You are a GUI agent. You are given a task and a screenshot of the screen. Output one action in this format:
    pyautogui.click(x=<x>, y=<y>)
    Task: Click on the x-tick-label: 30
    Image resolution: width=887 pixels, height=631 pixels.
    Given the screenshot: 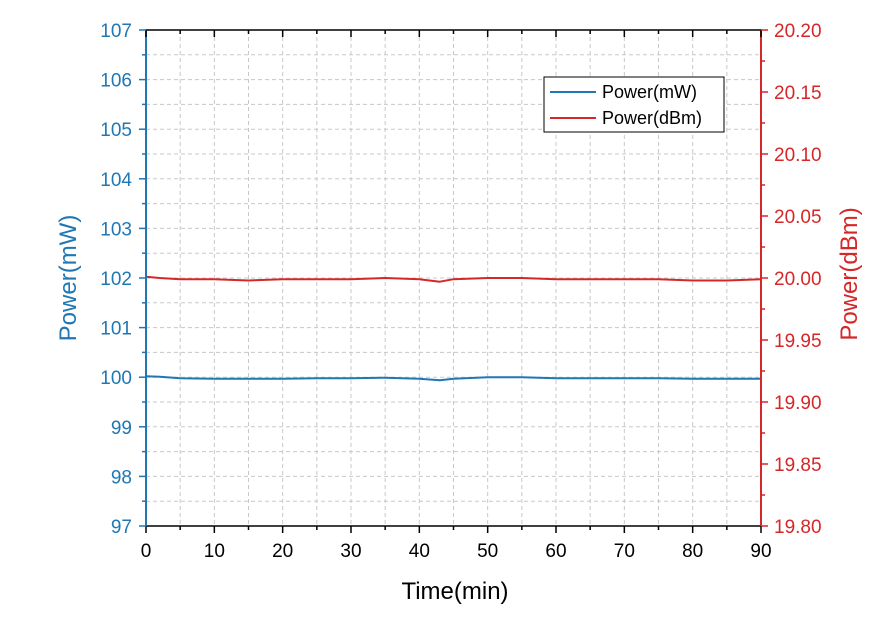 What is the action you would take?
    pyautogui.click(x=350, y=551)
    